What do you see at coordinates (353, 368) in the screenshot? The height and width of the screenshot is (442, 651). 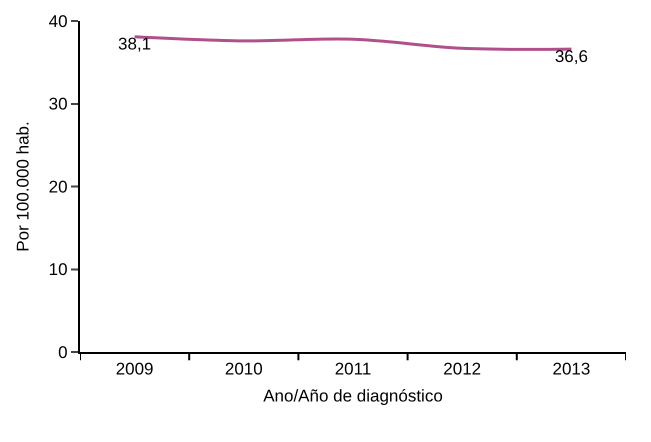 I see `x-tick-label: 2011` at bounding box center [353, 368].